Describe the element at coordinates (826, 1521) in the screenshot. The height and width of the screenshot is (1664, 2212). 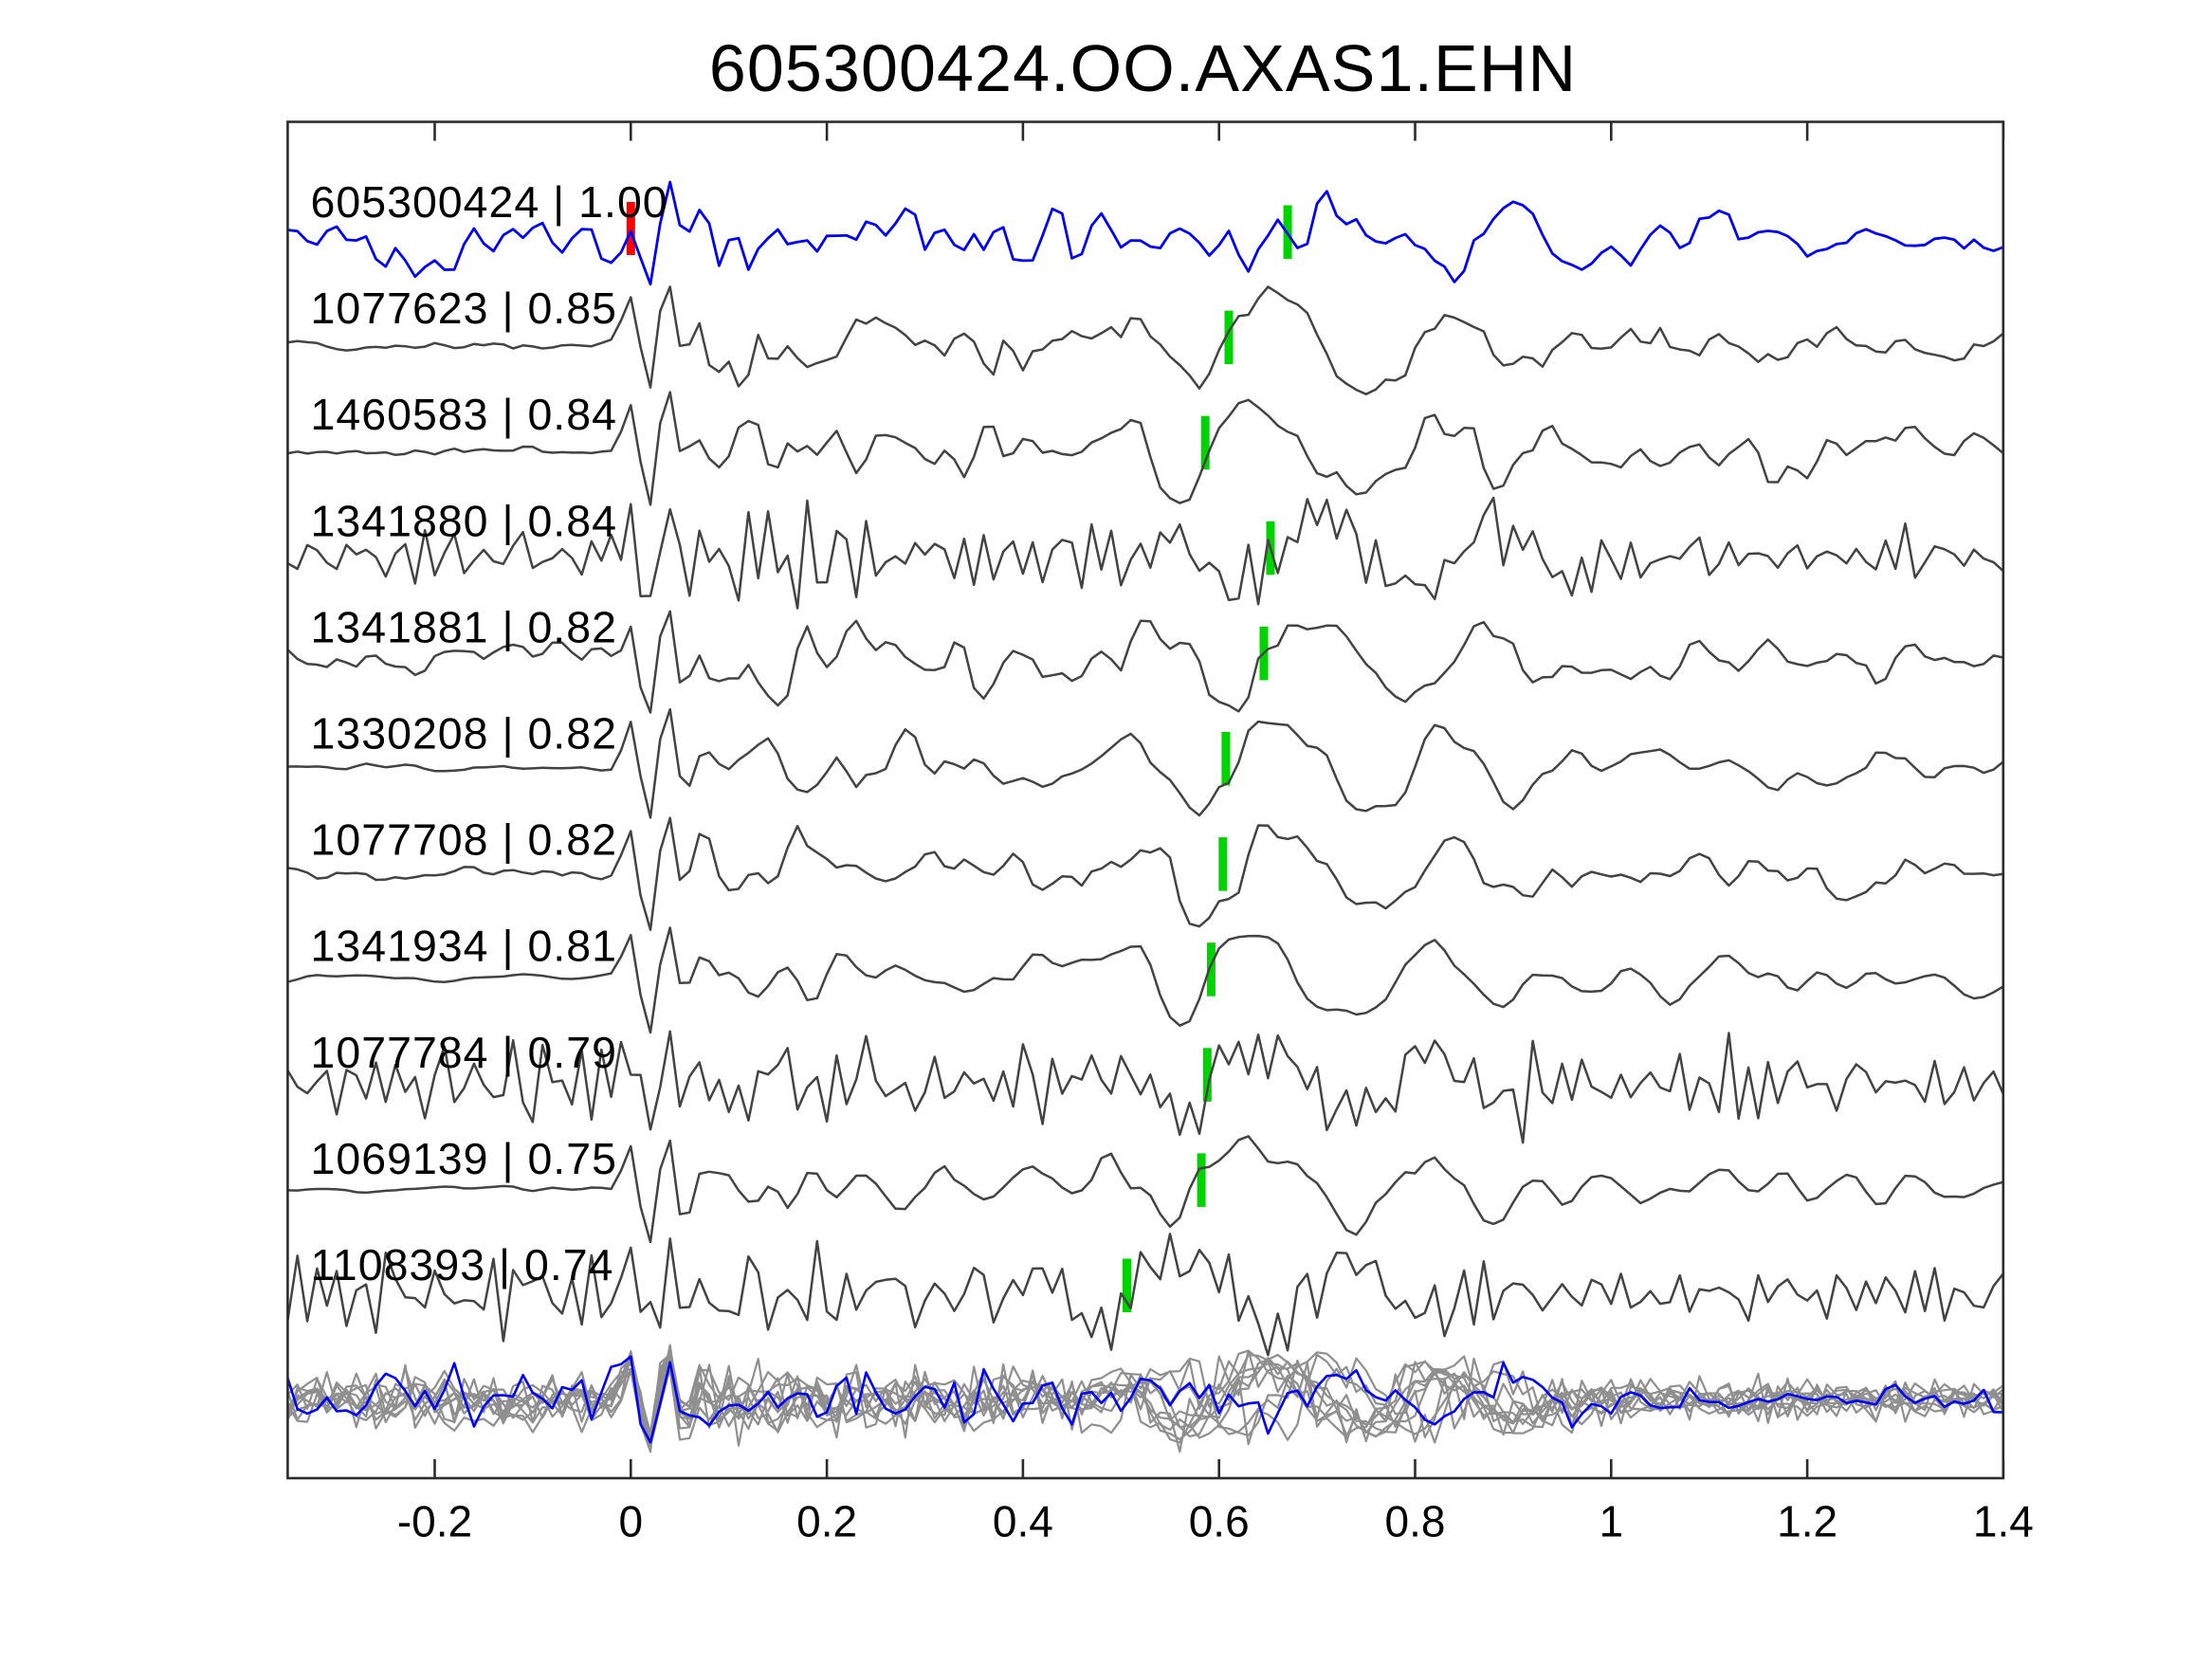
I see `svg-text: 0.2` at that location.